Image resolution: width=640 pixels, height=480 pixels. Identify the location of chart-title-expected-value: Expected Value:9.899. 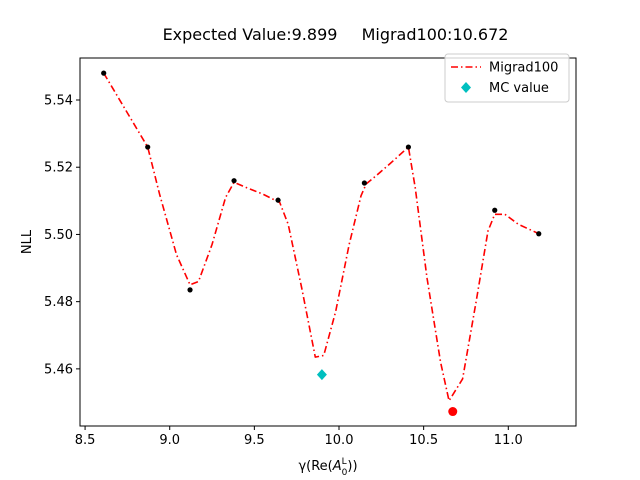
(250, 34).